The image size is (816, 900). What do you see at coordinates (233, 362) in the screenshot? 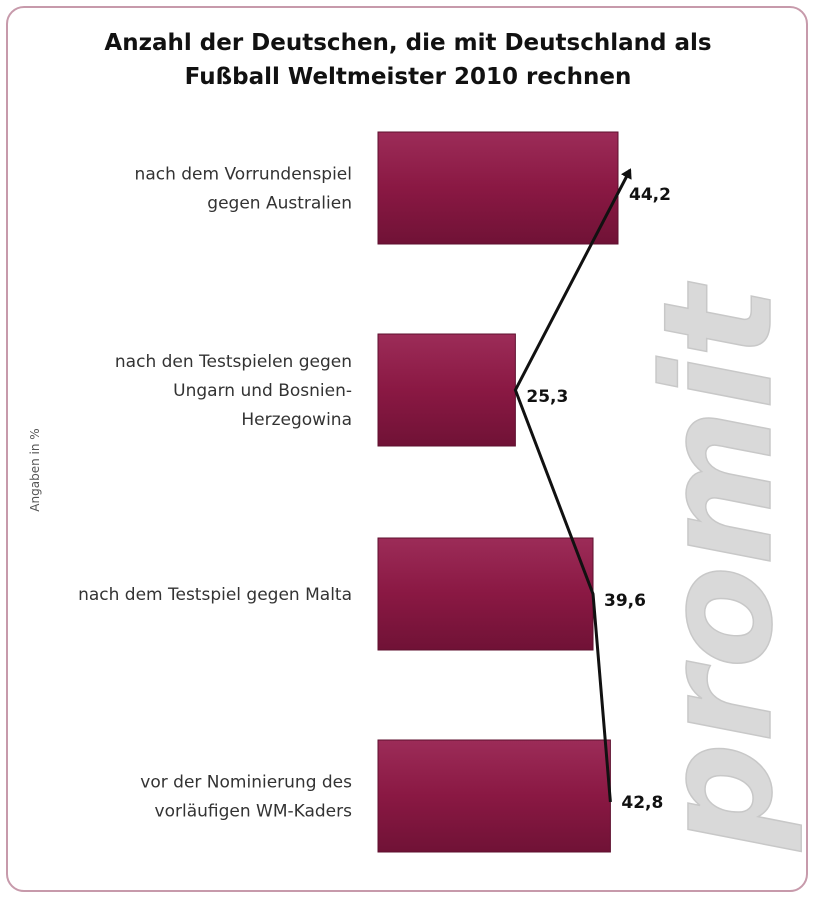
I see `category-label-line: nach den Testspielen gegen` at bounding box center [233, 362].